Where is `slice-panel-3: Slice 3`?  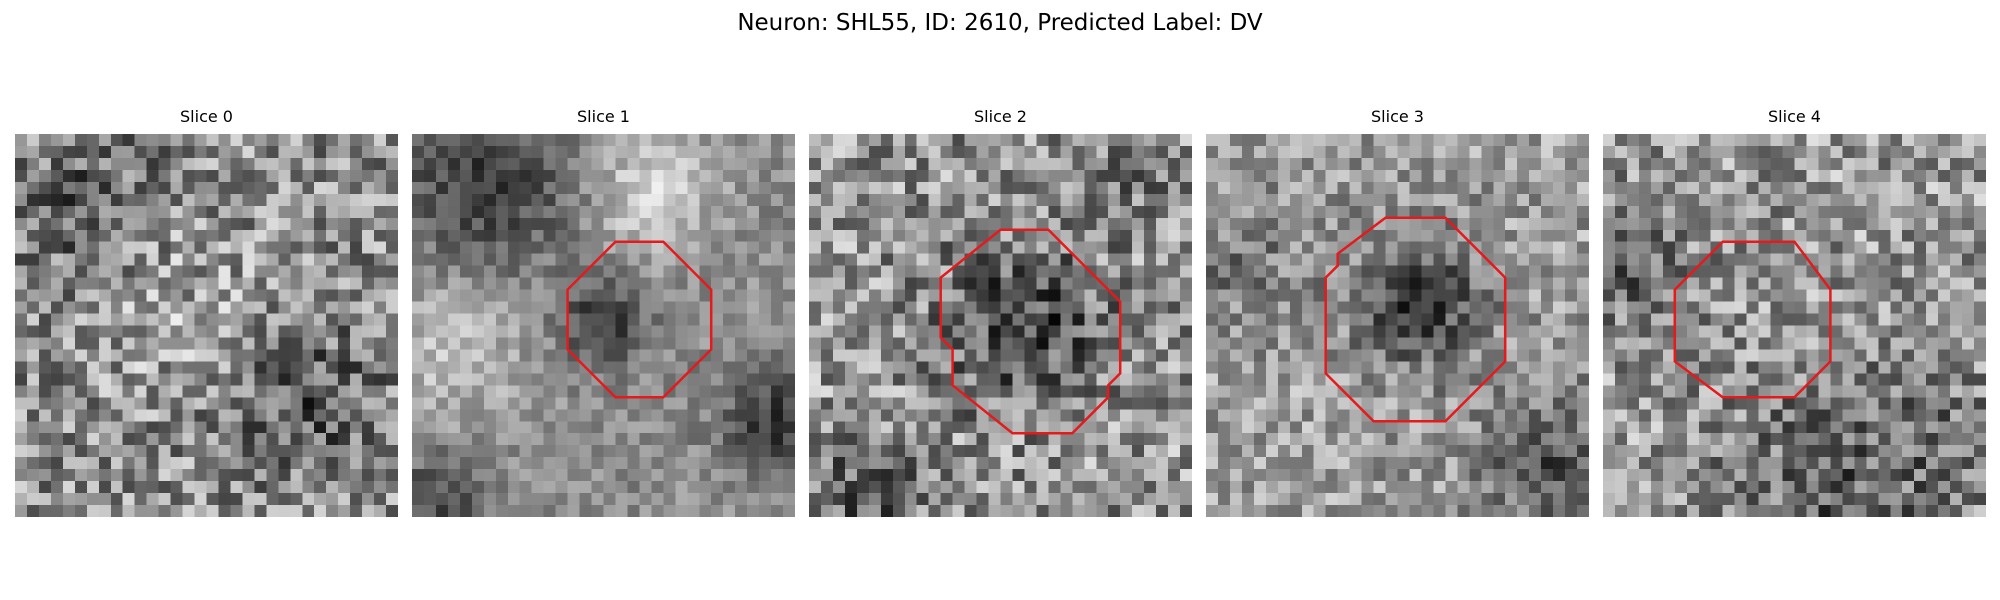
slice-panel-3: Slice 3 is located at coordinates (1397, 310).